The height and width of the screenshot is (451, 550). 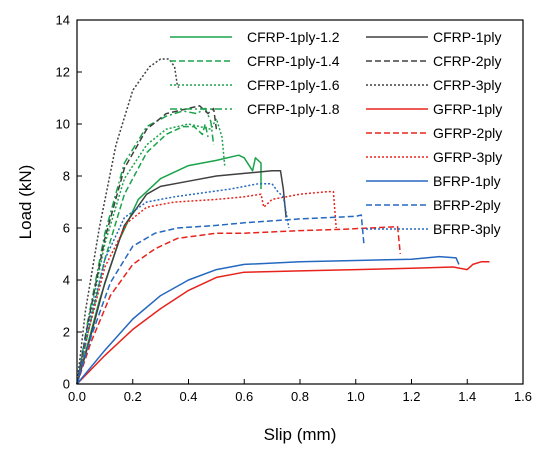 I want to click on legend-label: CFRP-1ply-1.4, so click(x=293, y=61).